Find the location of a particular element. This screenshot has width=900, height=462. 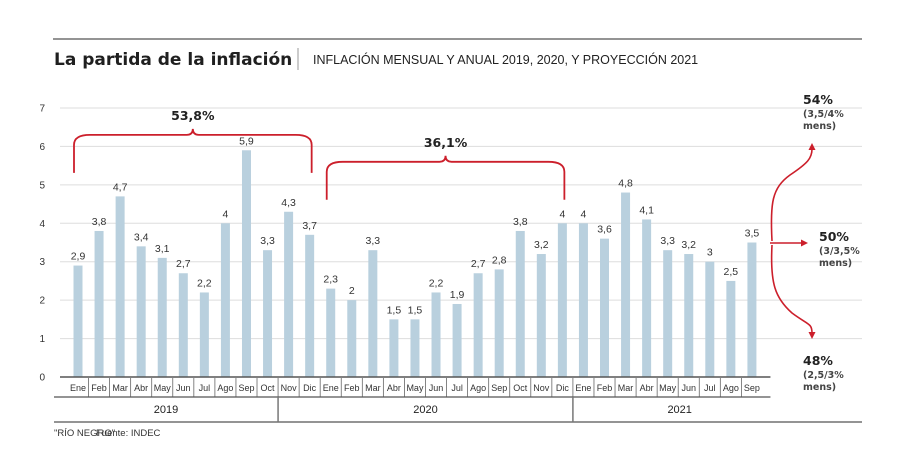

annual-total-label: 36,1% is located at coordinates (446, 142).